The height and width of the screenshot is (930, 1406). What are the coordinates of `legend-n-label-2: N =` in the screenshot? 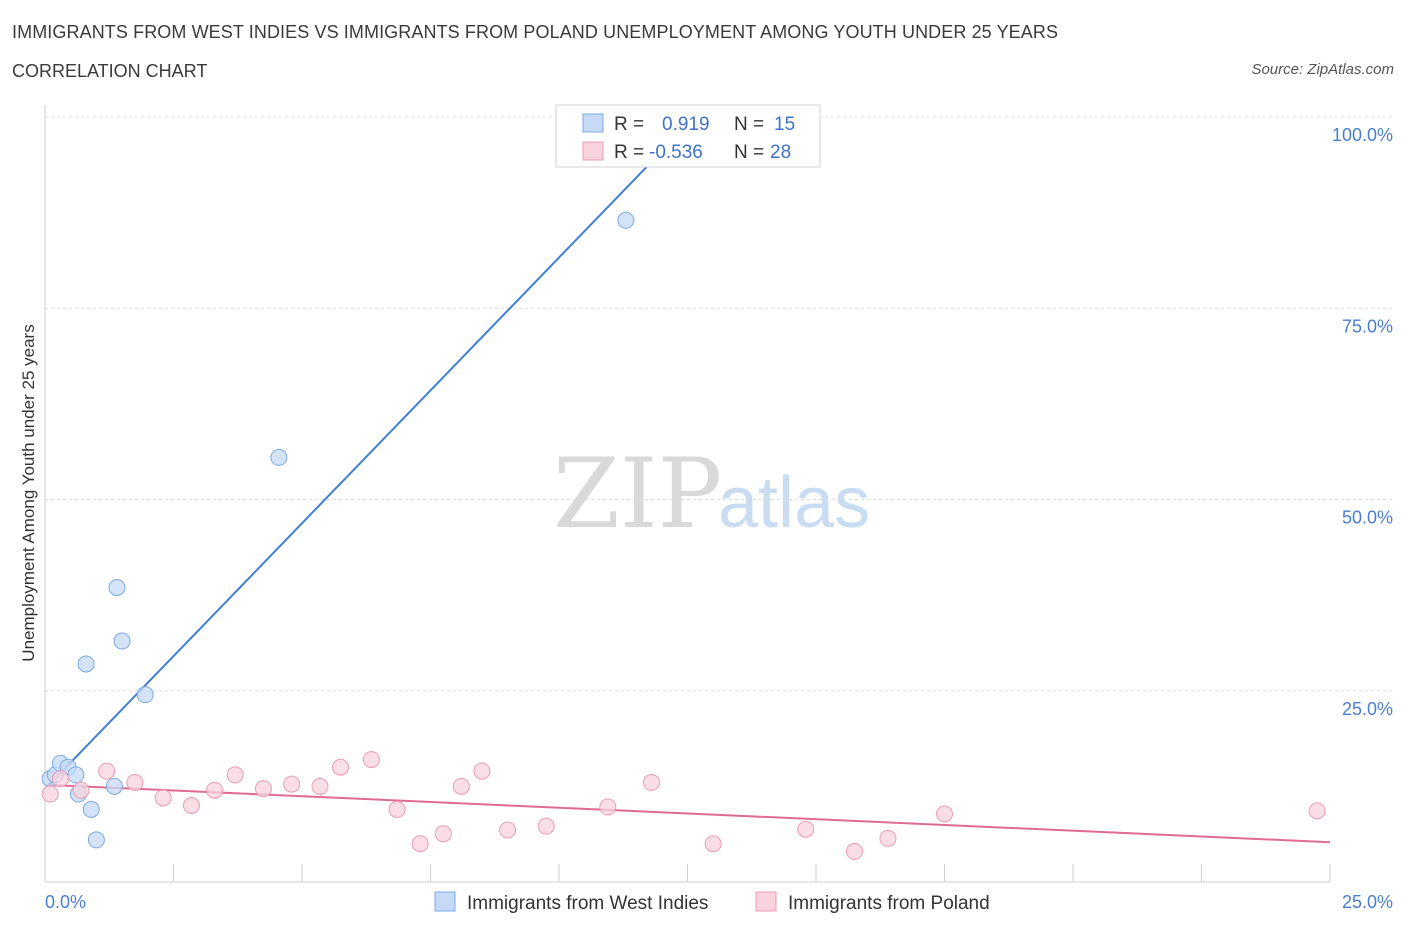 It's located at (749, 152).